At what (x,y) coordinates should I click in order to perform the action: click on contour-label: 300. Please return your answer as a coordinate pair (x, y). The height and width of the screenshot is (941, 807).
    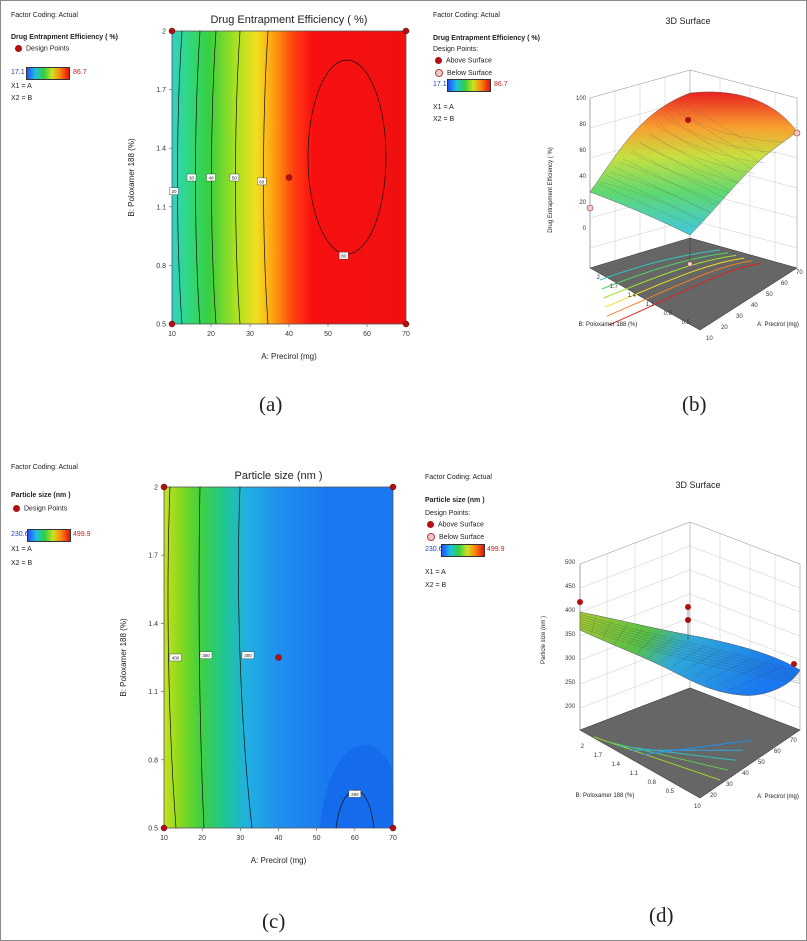
    Looking at the image, I should click on (248, 655).